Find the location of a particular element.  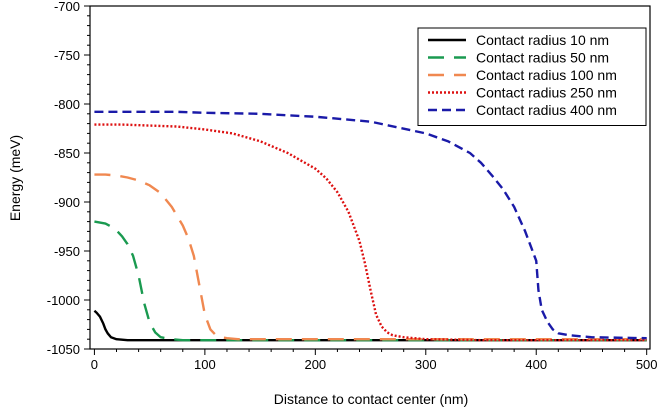

y-tick-label: -950 is located at coordinates (67, 251).